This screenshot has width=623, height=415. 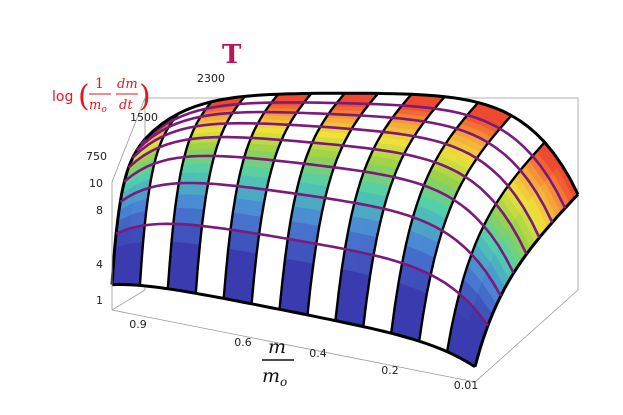 What do you see at coordinates (274, 377) in the screenshot?
I see `x-axis-den: mo` at bounding box center [274, 377].